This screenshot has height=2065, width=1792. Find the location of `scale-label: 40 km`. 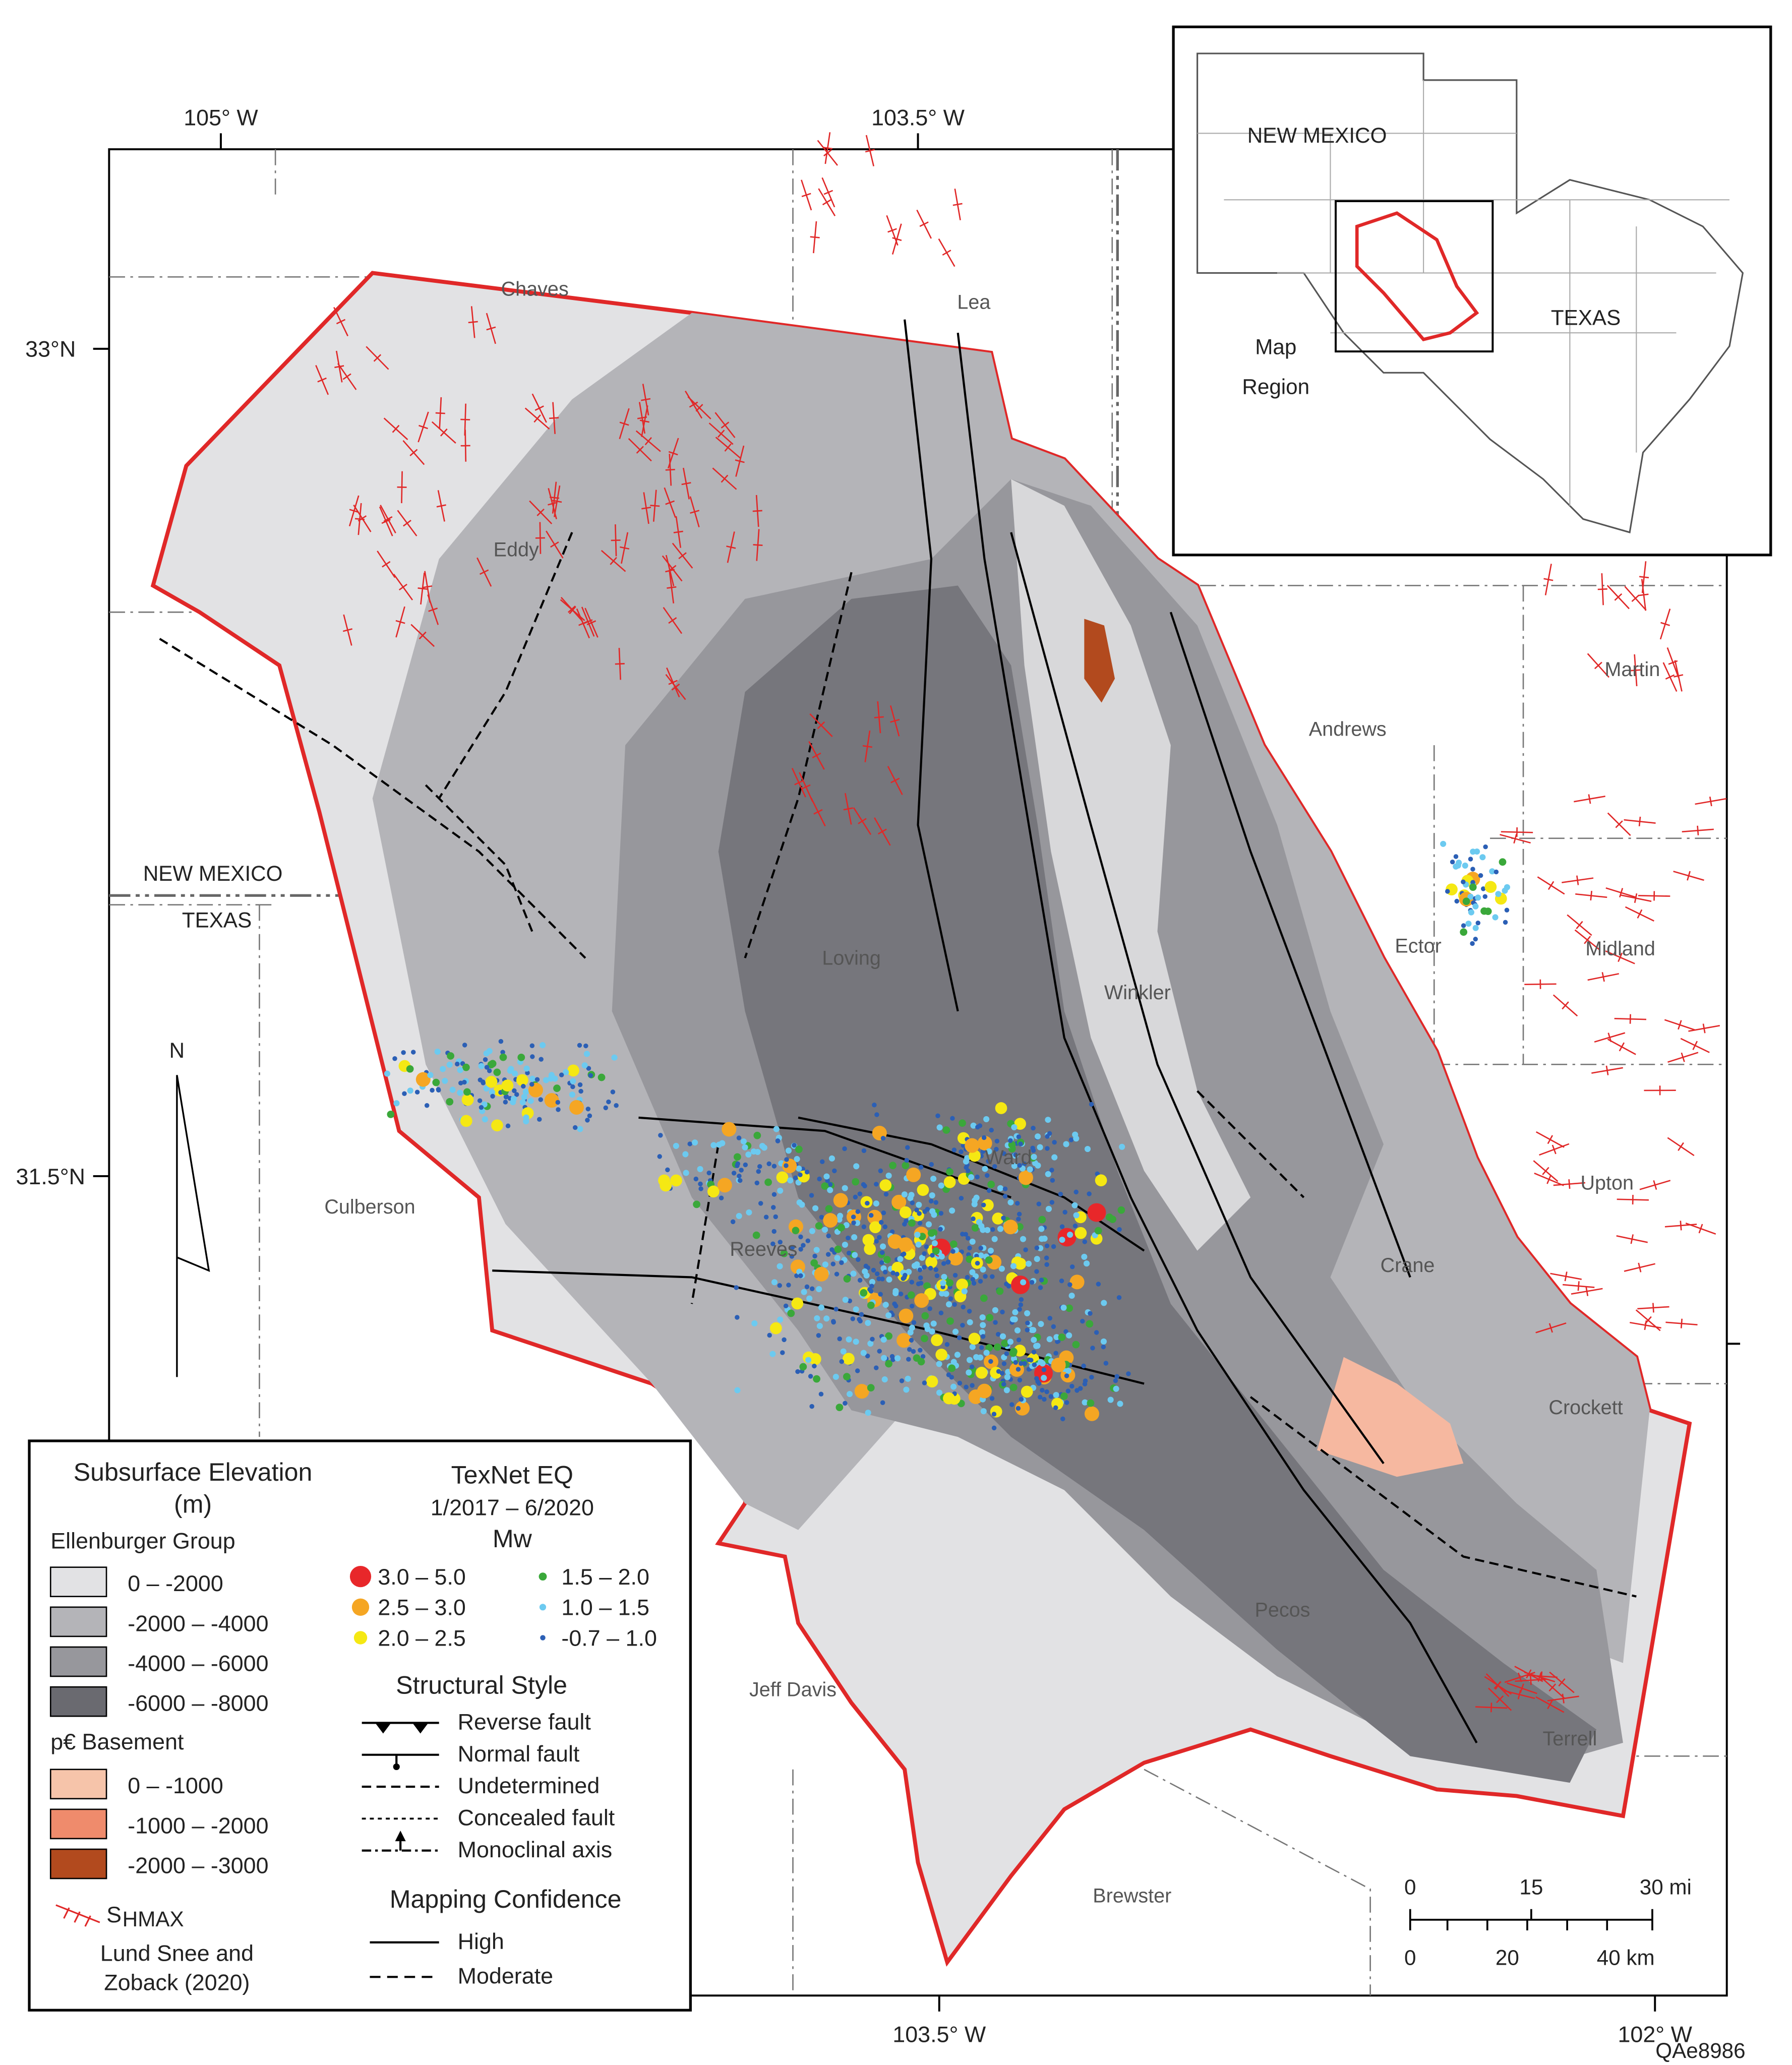

scale-label: 40 km is located at coordinates (1626, 1958).